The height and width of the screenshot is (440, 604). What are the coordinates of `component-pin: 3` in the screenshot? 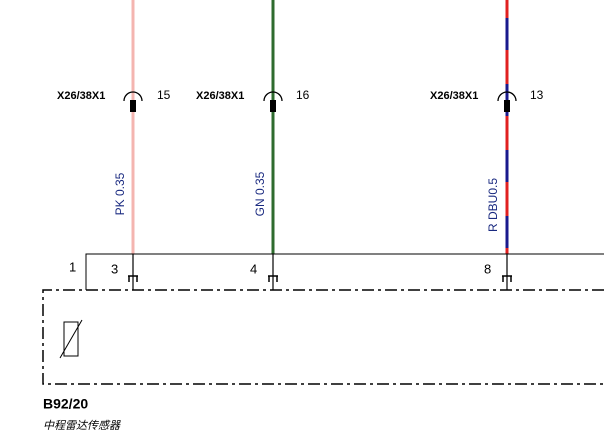 It's located at (114, 268).